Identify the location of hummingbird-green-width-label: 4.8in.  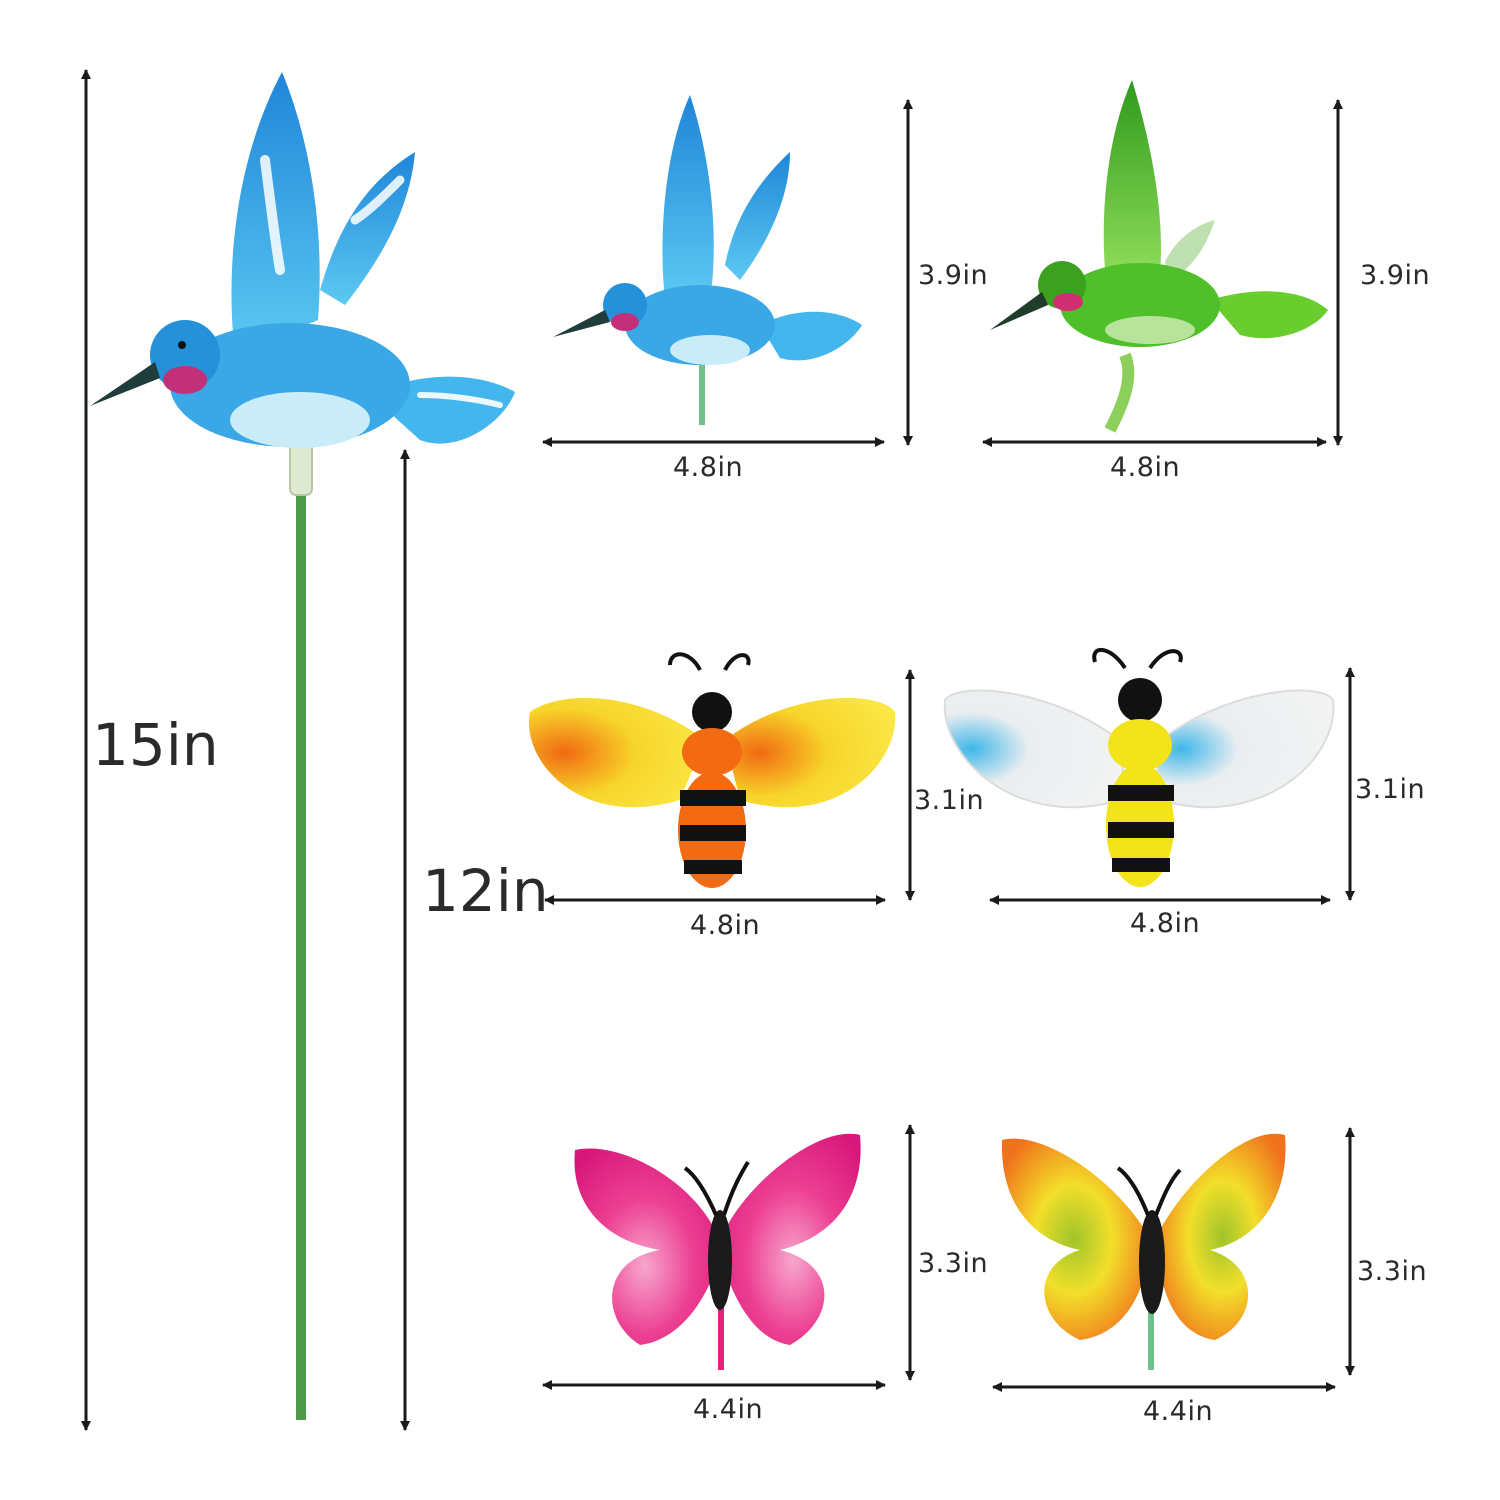
(1145, 467).